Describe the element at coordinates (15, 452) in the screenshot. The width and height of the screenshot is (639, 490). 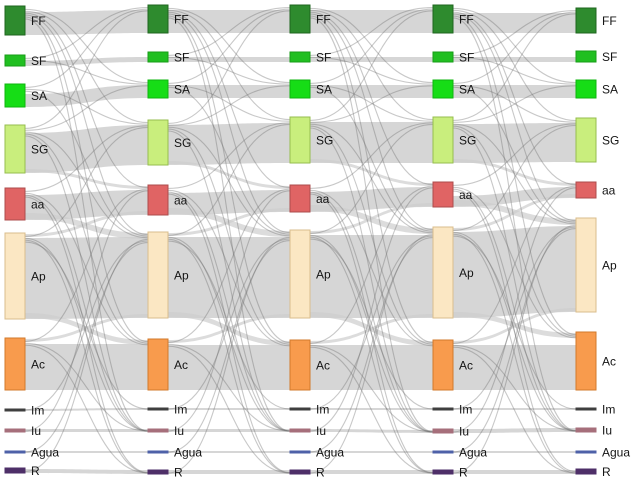
I see `node-Agua-col1` at that location.